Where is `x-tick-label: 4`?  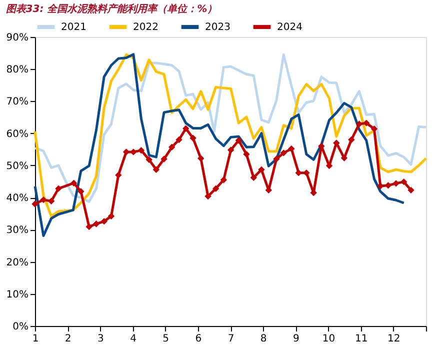 x-tick-label: 4 is located at coordinates (133, 339).